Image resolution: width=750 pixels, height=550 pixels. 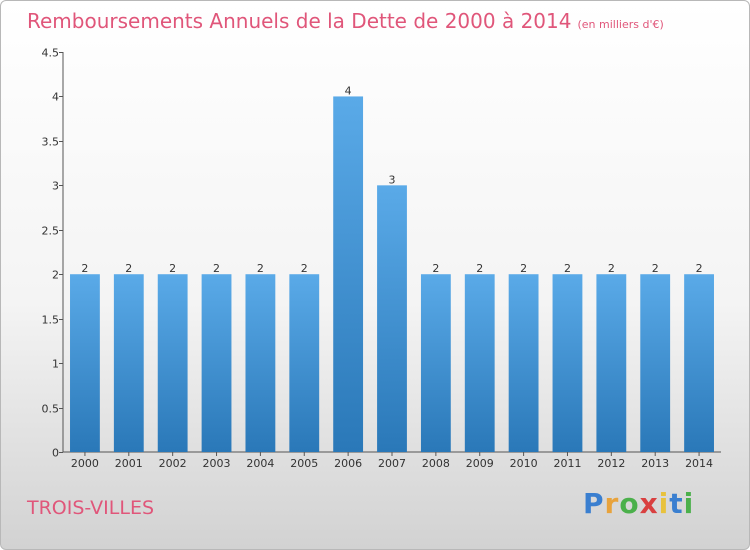 What do you see at coordinates (392, 463) in the screenshot?
I see `x-tick-label: 2007` at bounding box center [392, 463].